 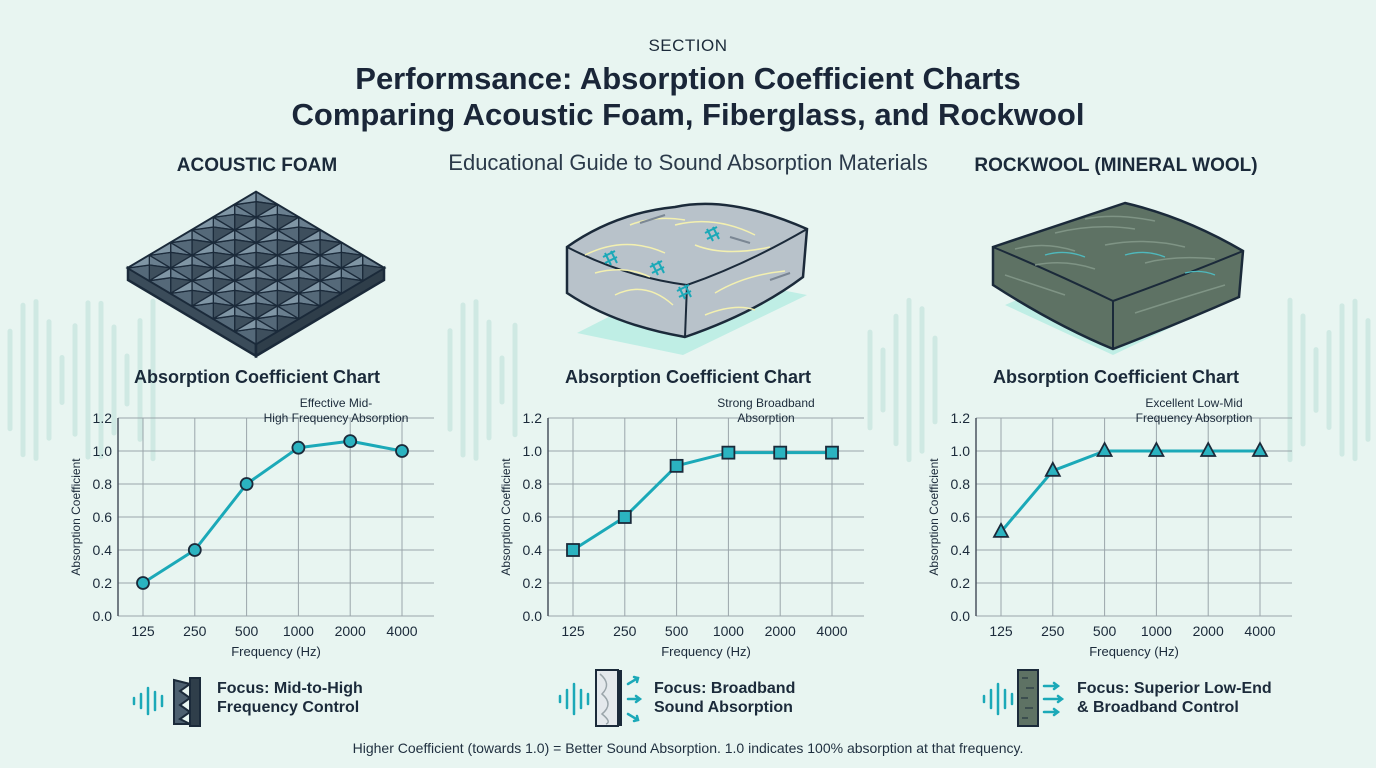 I want to click on focus-foam: Focus: Mid-to-High Frequency Control, so click(x=337, y=698).